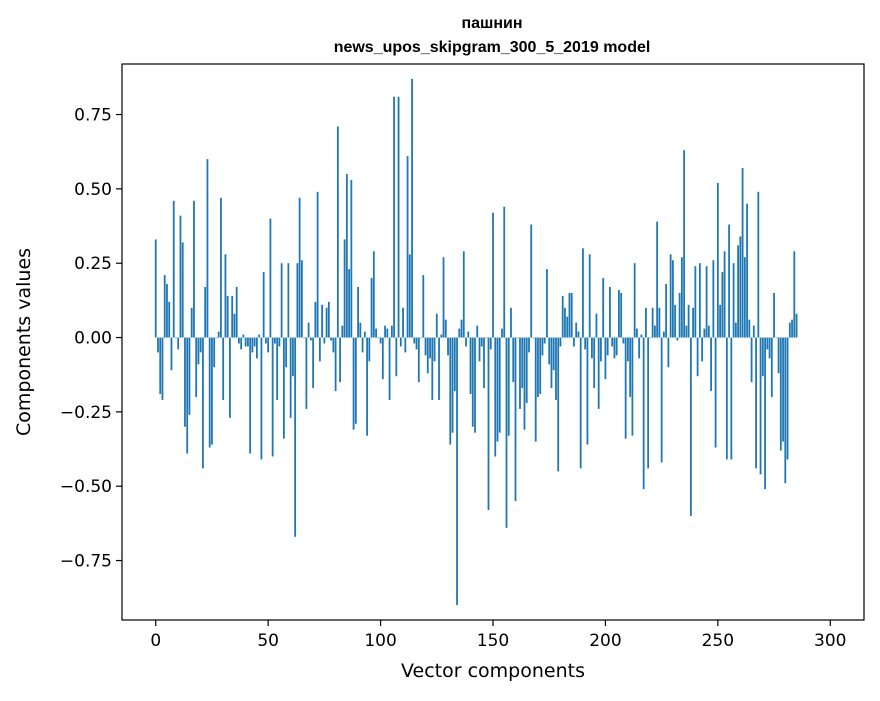 The width and height of the screenshot is (880, 701). What do you see at coordinates (86, 562) in the screenshot?
I see `y-tick-label: −0.75` at bounding box center [86, 562].